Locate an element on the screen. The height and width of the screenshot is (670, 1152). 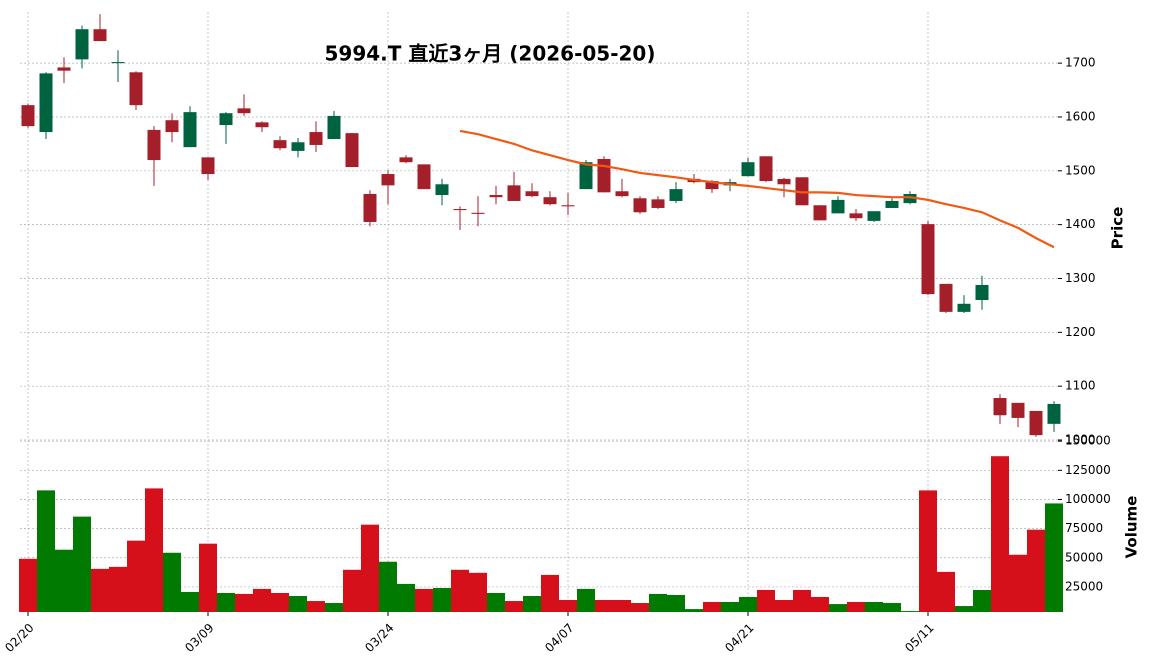
chart-title: 5994.T 直近3ヶ月 (2026-05-20) is located at coordinates (490, 54).